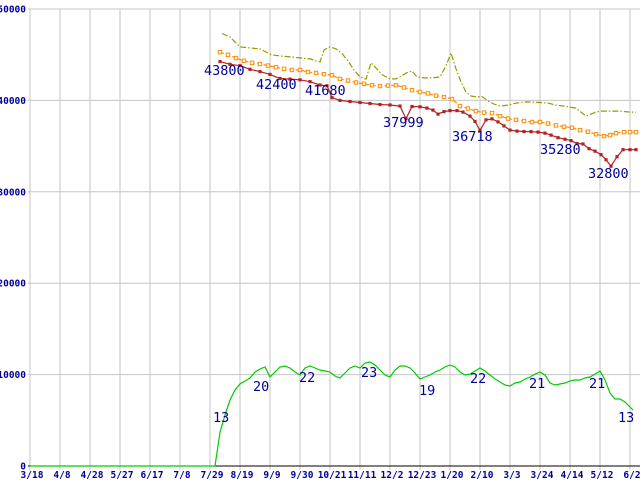 The height and width of the screenshot is (480, 640). Describe the element at coordinates (362, 475) in the screenshot. I see `x-tick-label: 11/11` at that location.